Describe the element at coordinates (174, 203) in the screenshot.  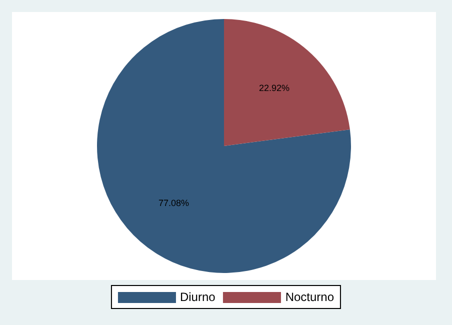
I see `data-label: 77.08%` at that location.